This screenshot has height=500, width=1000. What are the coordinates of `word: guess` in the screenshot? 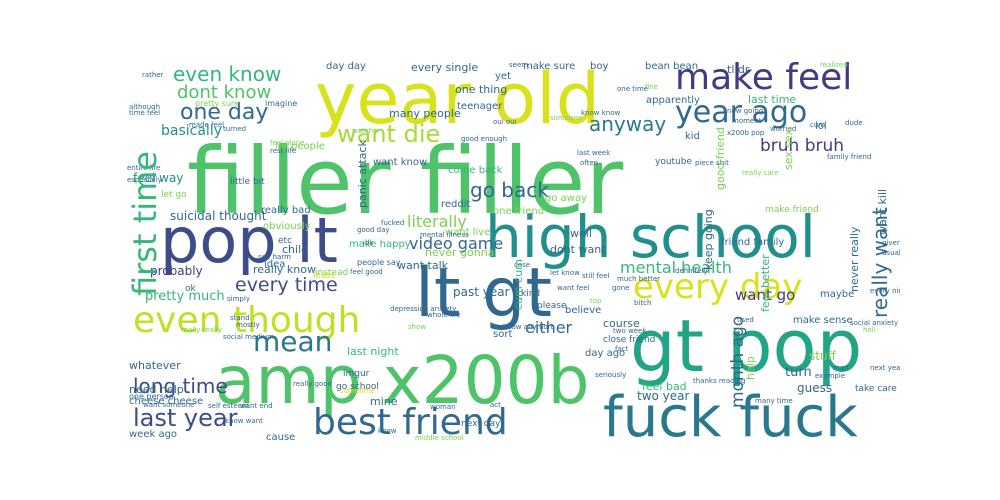 It's located at (815, 388).